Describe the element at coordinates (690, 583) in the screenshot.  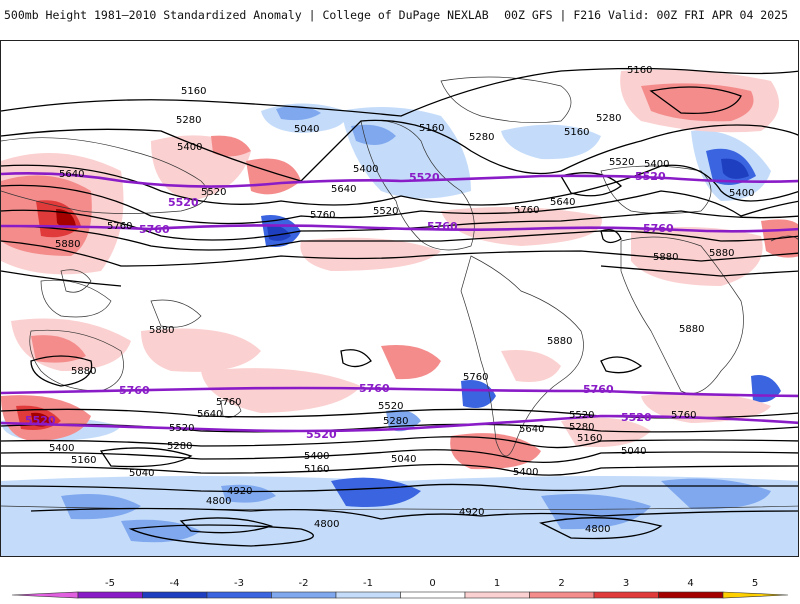
I see `colorbar-tick-label: 4` at that location.